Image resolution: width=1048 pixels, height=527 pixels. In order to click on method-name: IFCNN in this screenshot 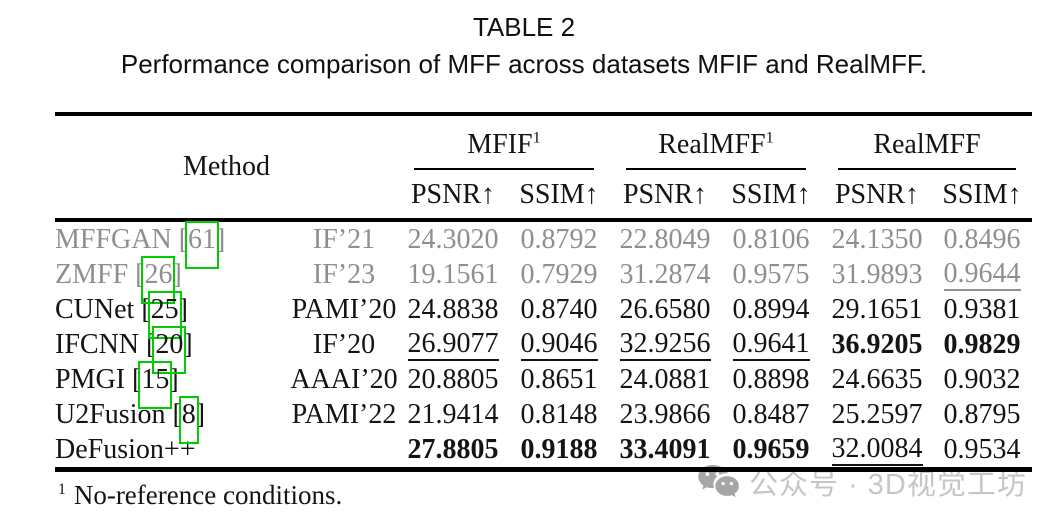, I will do `click(97, 344)`.